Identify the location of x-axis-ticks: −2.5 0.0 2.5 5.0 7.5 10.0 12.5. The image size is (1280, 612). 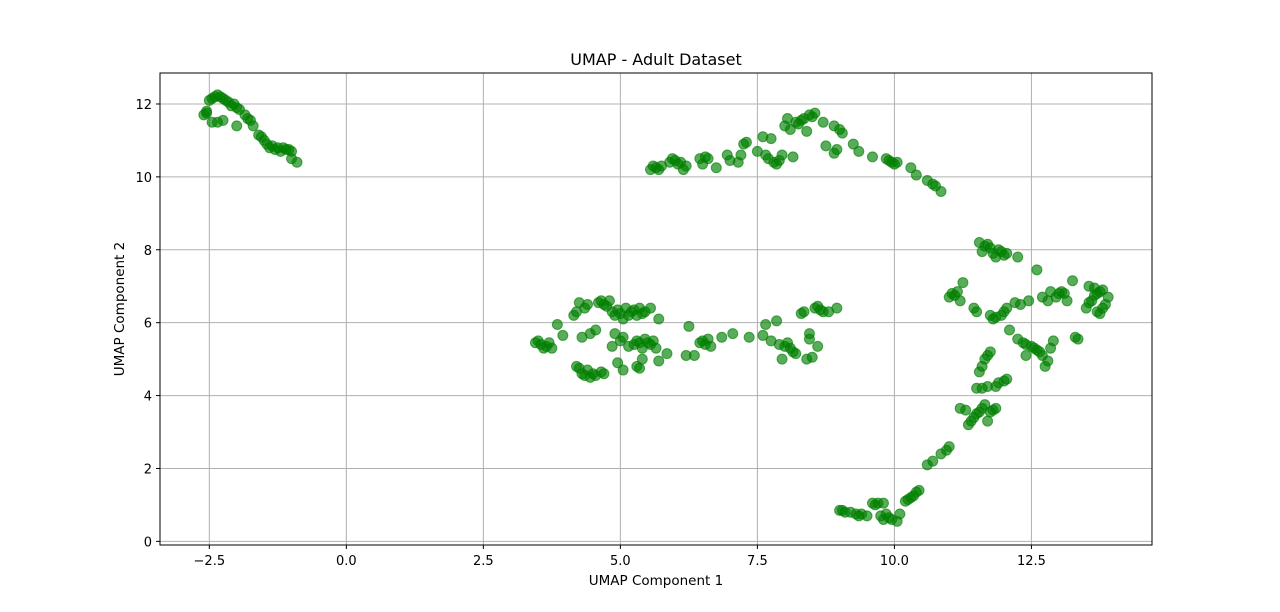
(620, 557).